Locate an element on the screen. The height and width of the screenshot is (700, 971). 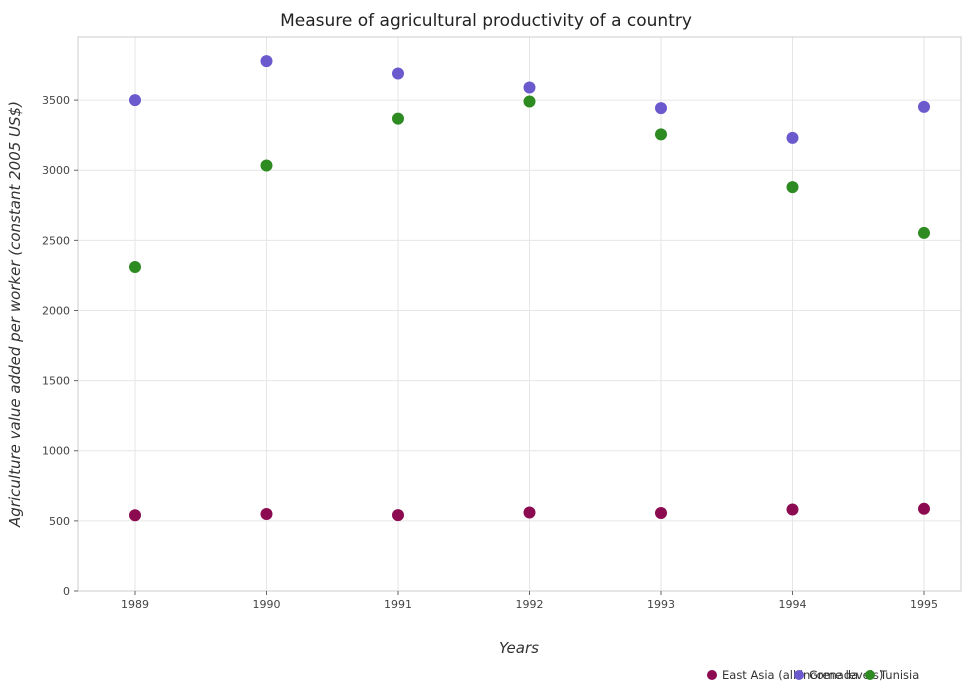
data-point-series-1-1995 is located at coordinates (924, 106).